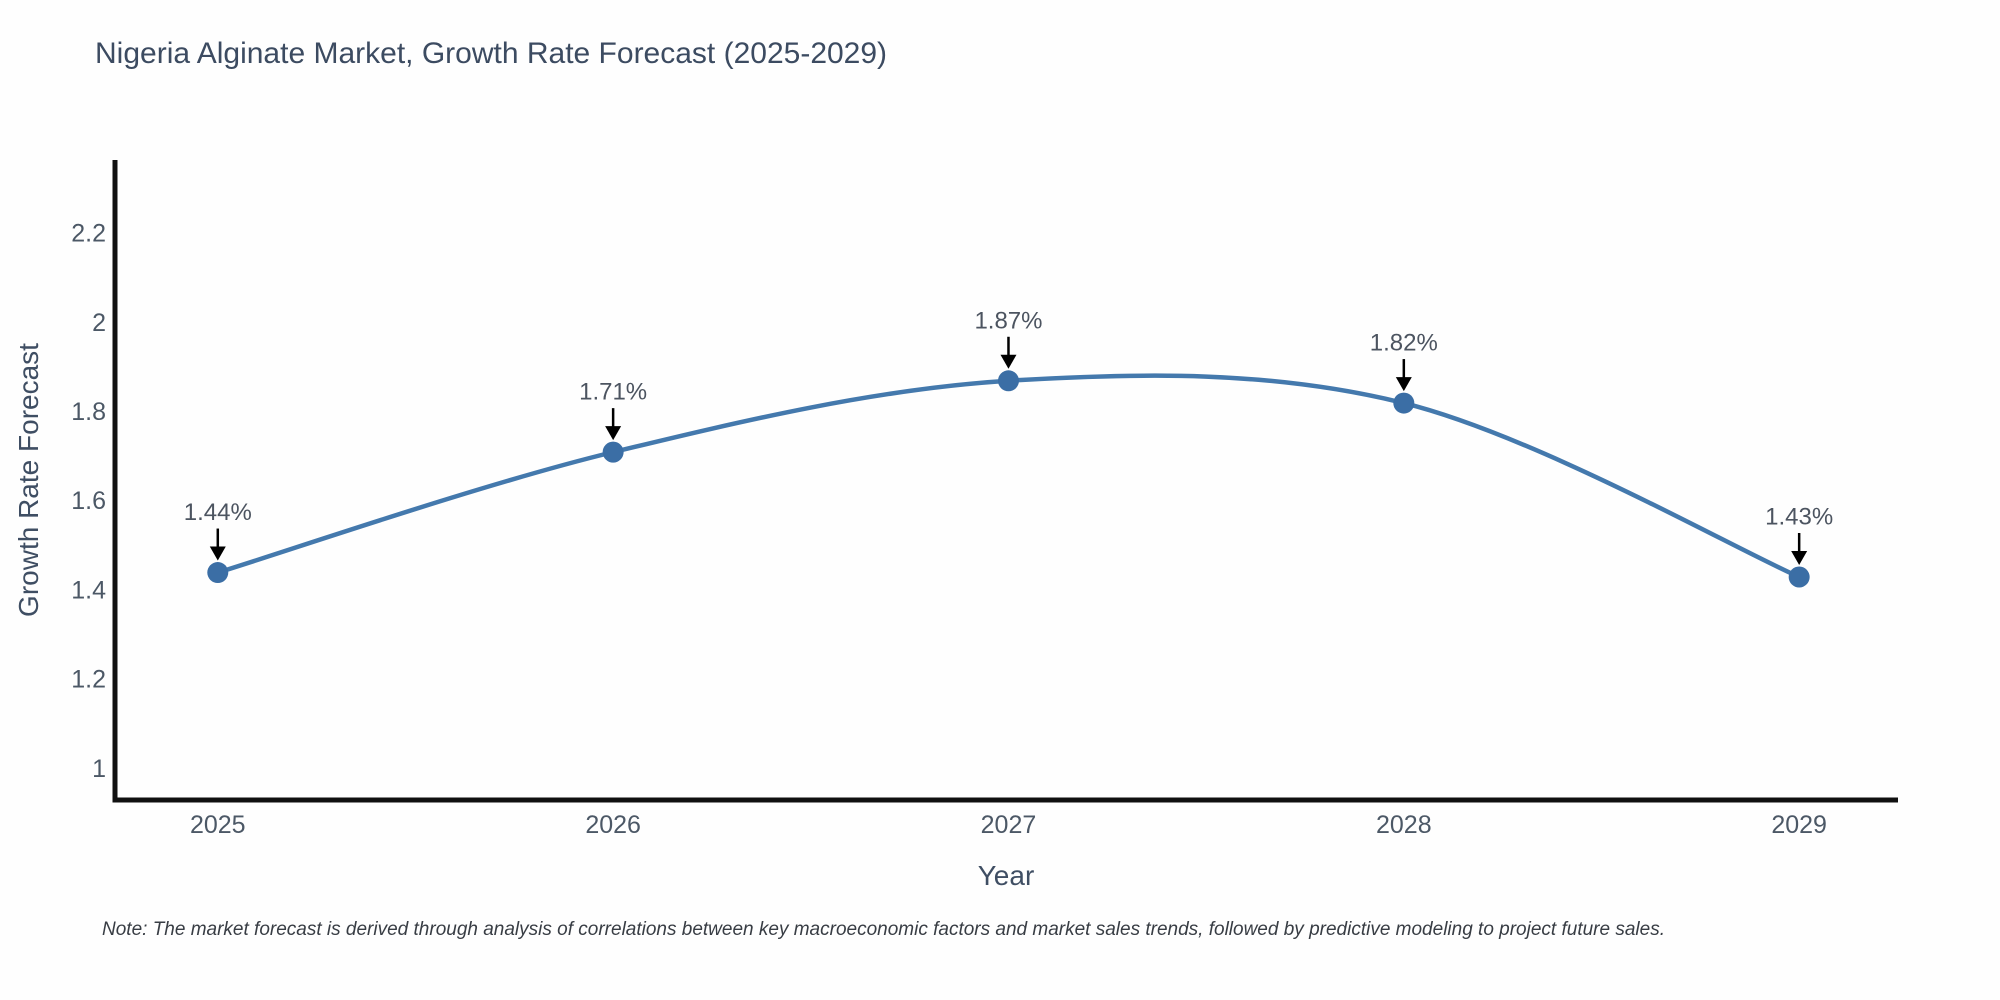 The width and height of the screenshot is (2000, 1000). Describe the element at coordinates (1404, 825) in the screenshot. I see `x-tick-label: 2028` at that location.